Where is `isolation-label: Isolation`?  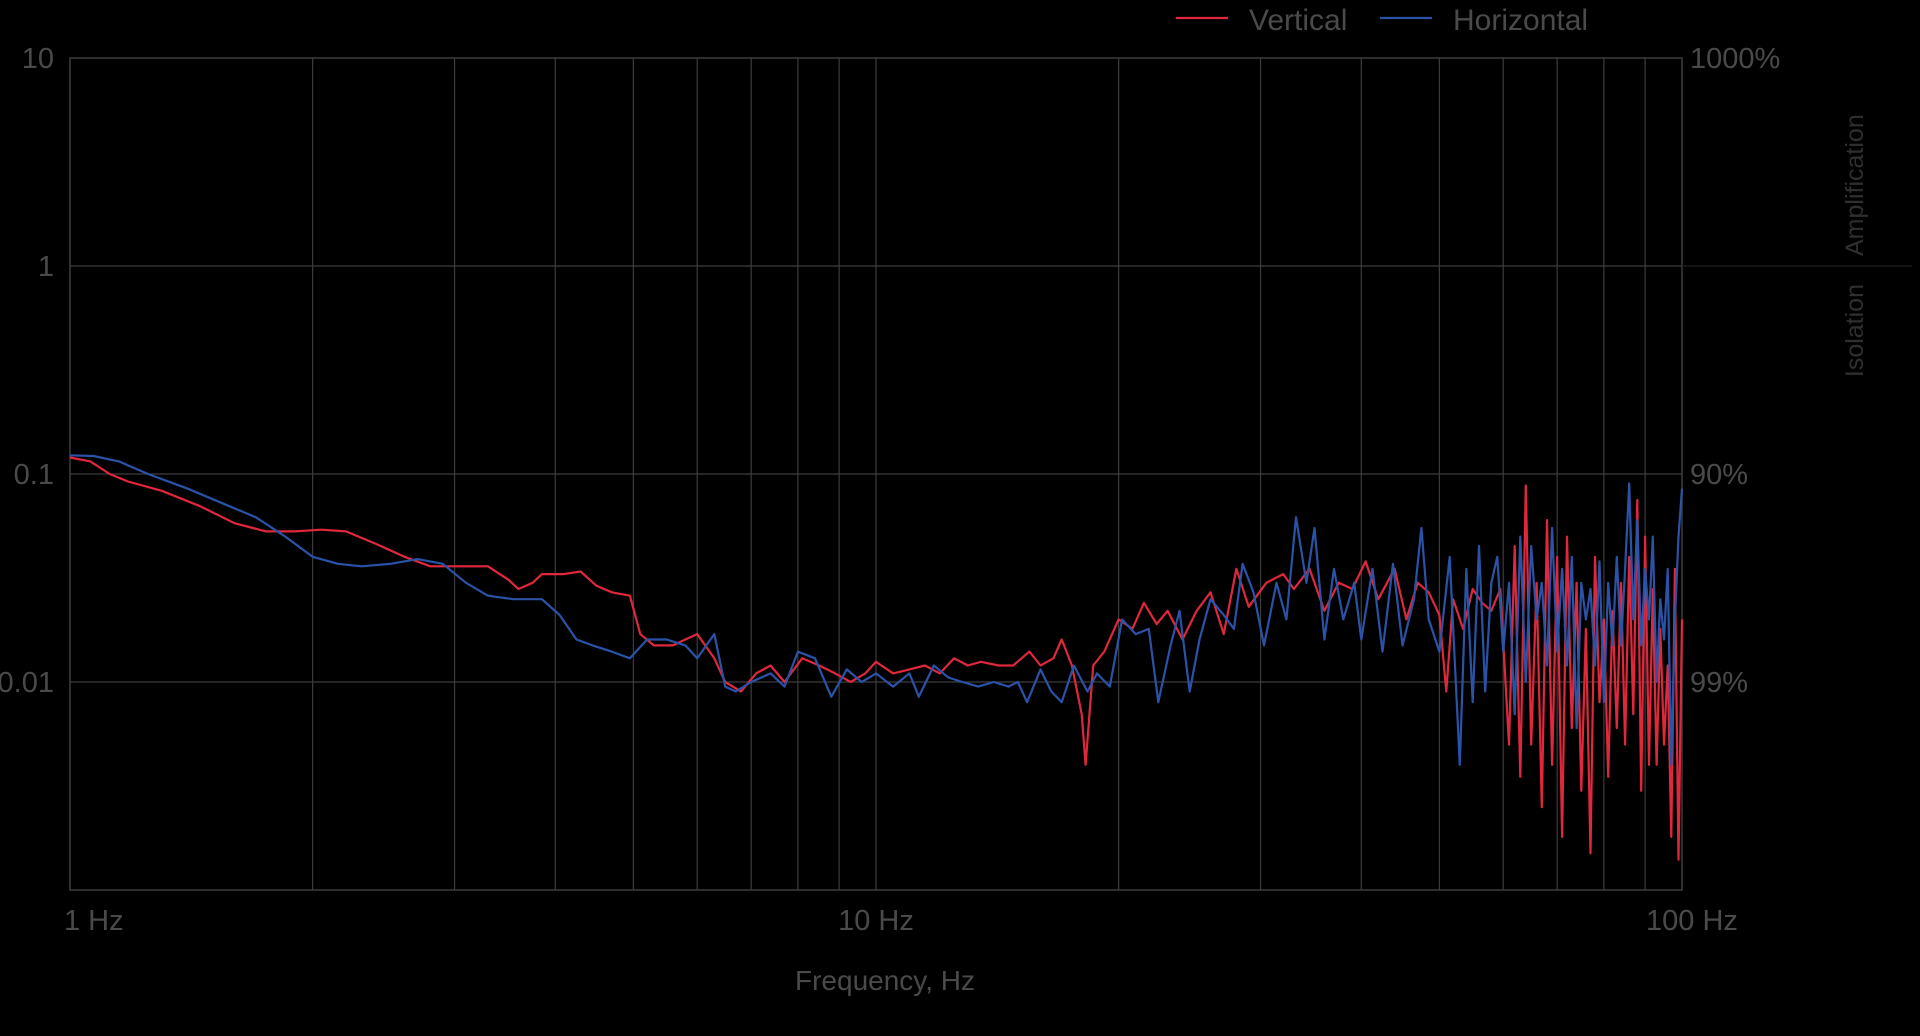 isolation-label: Isolation is located at coordinates (1855, 330).